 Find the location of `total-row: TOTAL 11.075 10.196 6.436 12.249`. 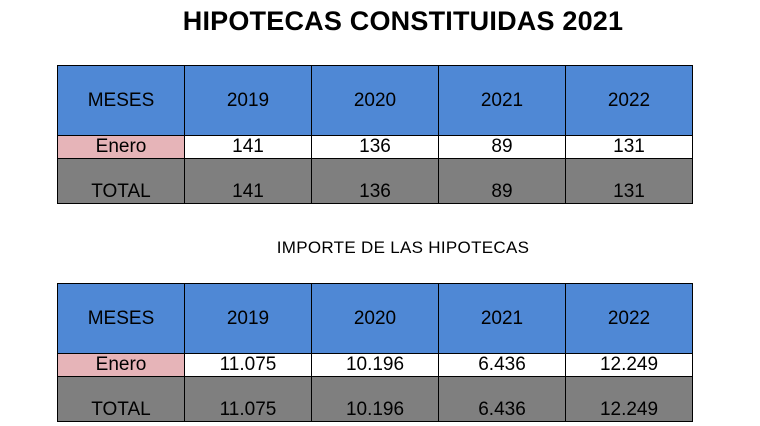

total-row: TOTAL 11.075 10.196 6.436 12.249 is located at coordinates (375, 399).